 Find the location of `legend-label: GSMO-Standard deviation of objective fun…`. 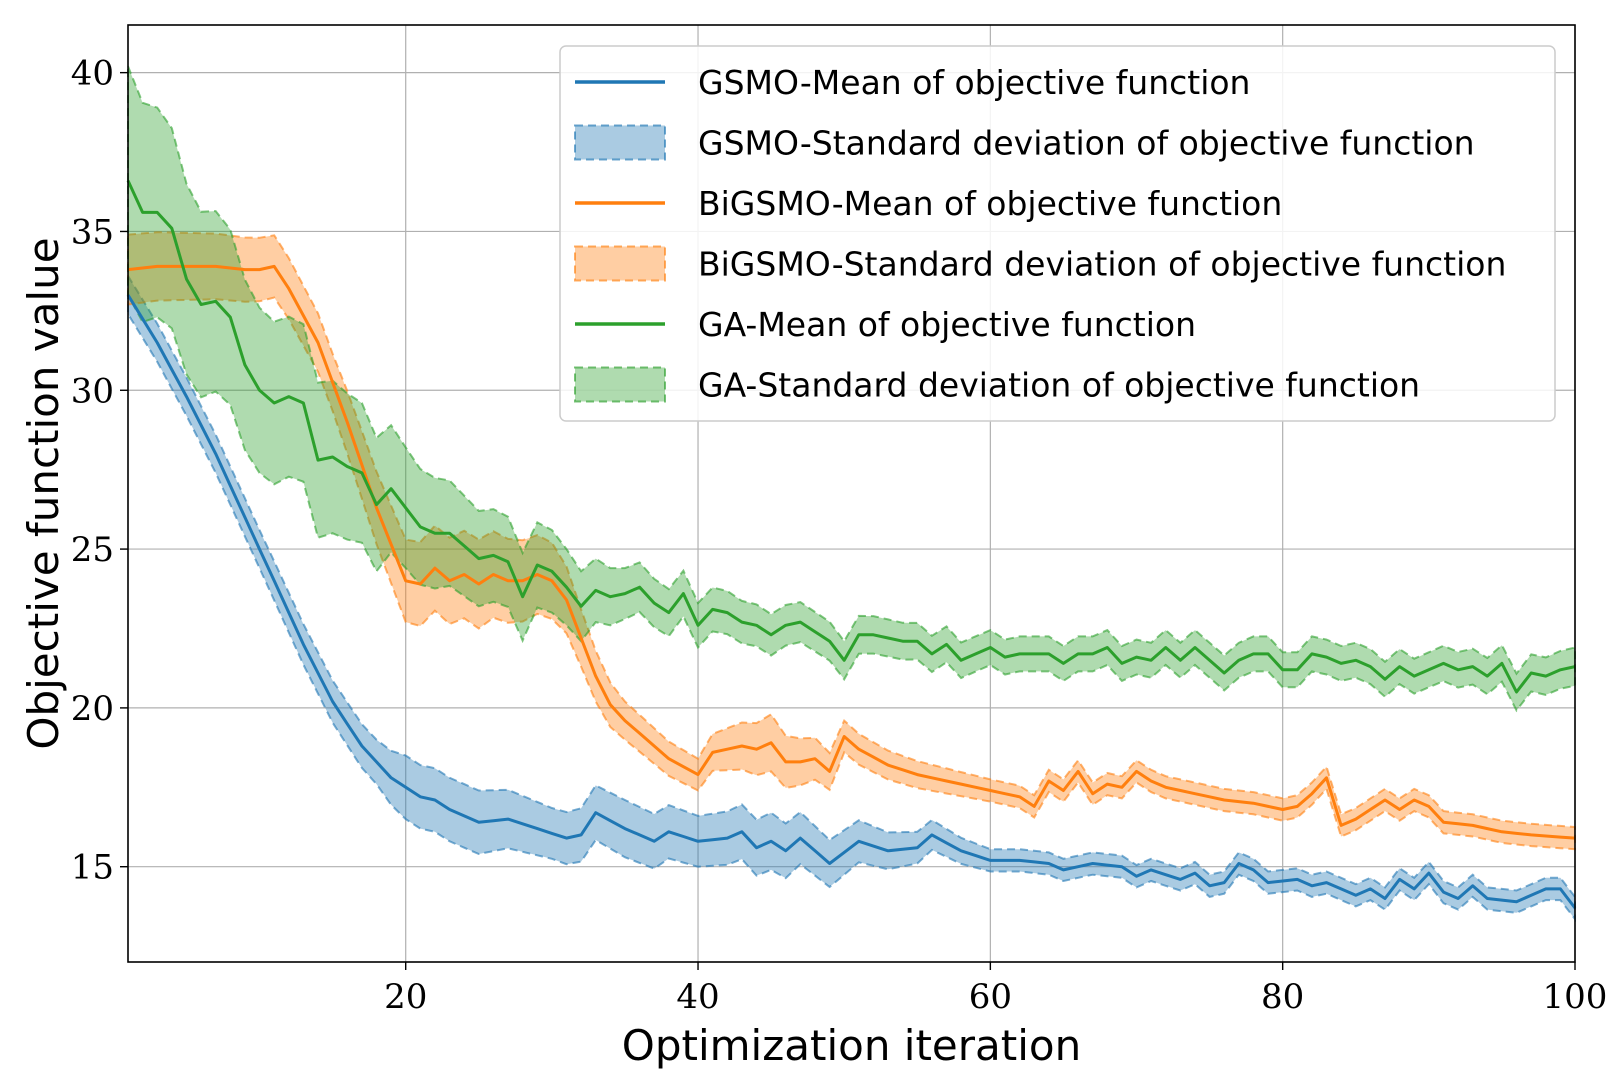

legend-label: GSMO-Standard deviation of objective fun… is located at coordinates (1086, 143).